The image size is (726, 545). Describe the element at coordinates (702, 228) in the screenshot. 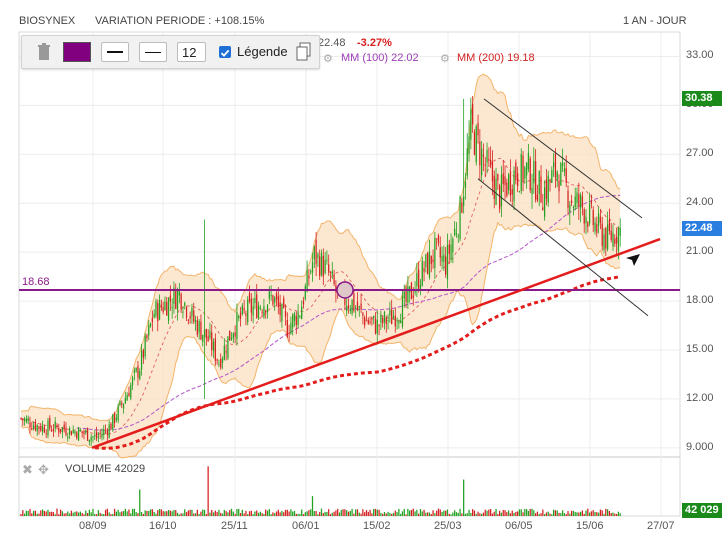

I see `last-price-tag: 22.48` at that location.